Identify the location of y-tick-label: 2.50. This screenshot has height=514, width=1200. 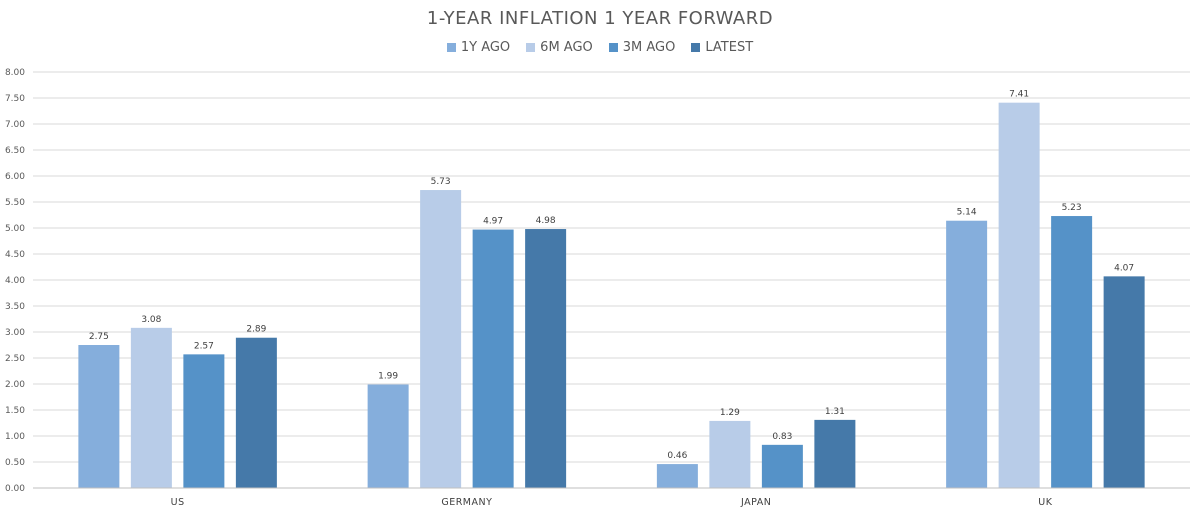
(15, 359).